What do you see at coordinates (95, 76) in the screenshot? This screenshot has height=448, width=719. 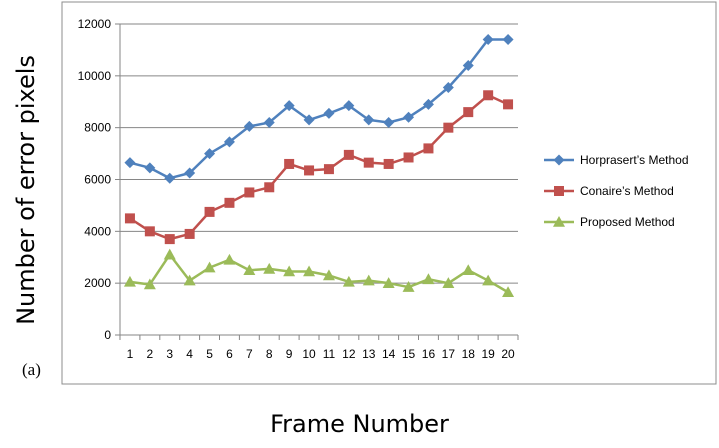 I see `y-tick-label: 10000` at bounding box center [95, 76].